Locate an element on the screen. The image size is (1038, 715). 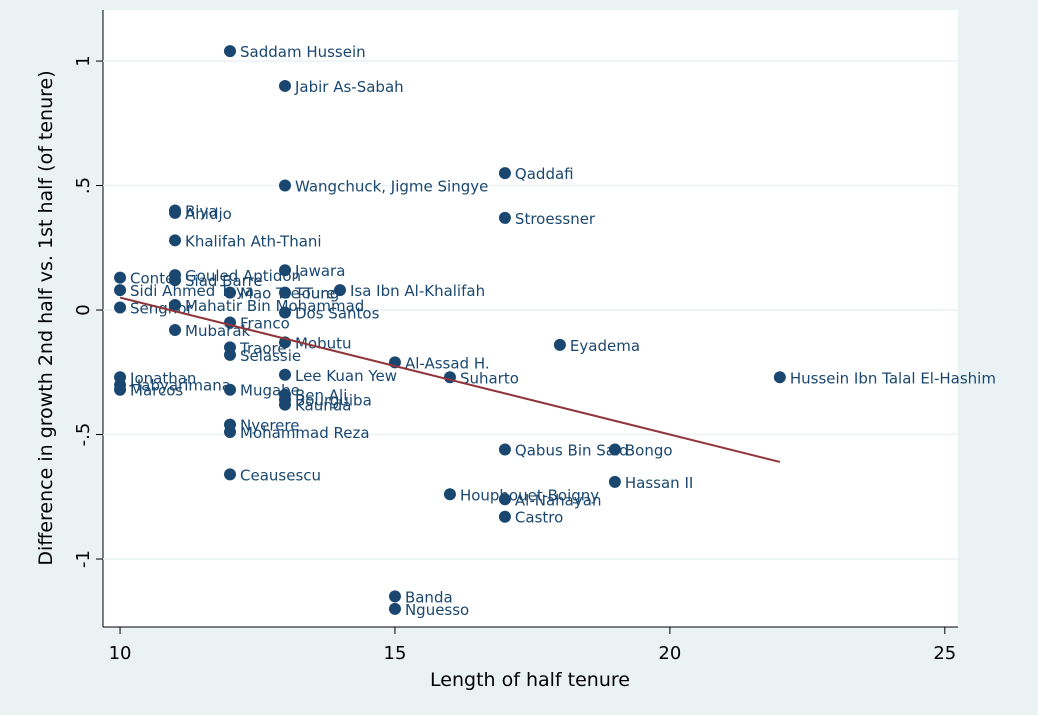
y-tick-label: -.5 is located at coordinates (83, 435).